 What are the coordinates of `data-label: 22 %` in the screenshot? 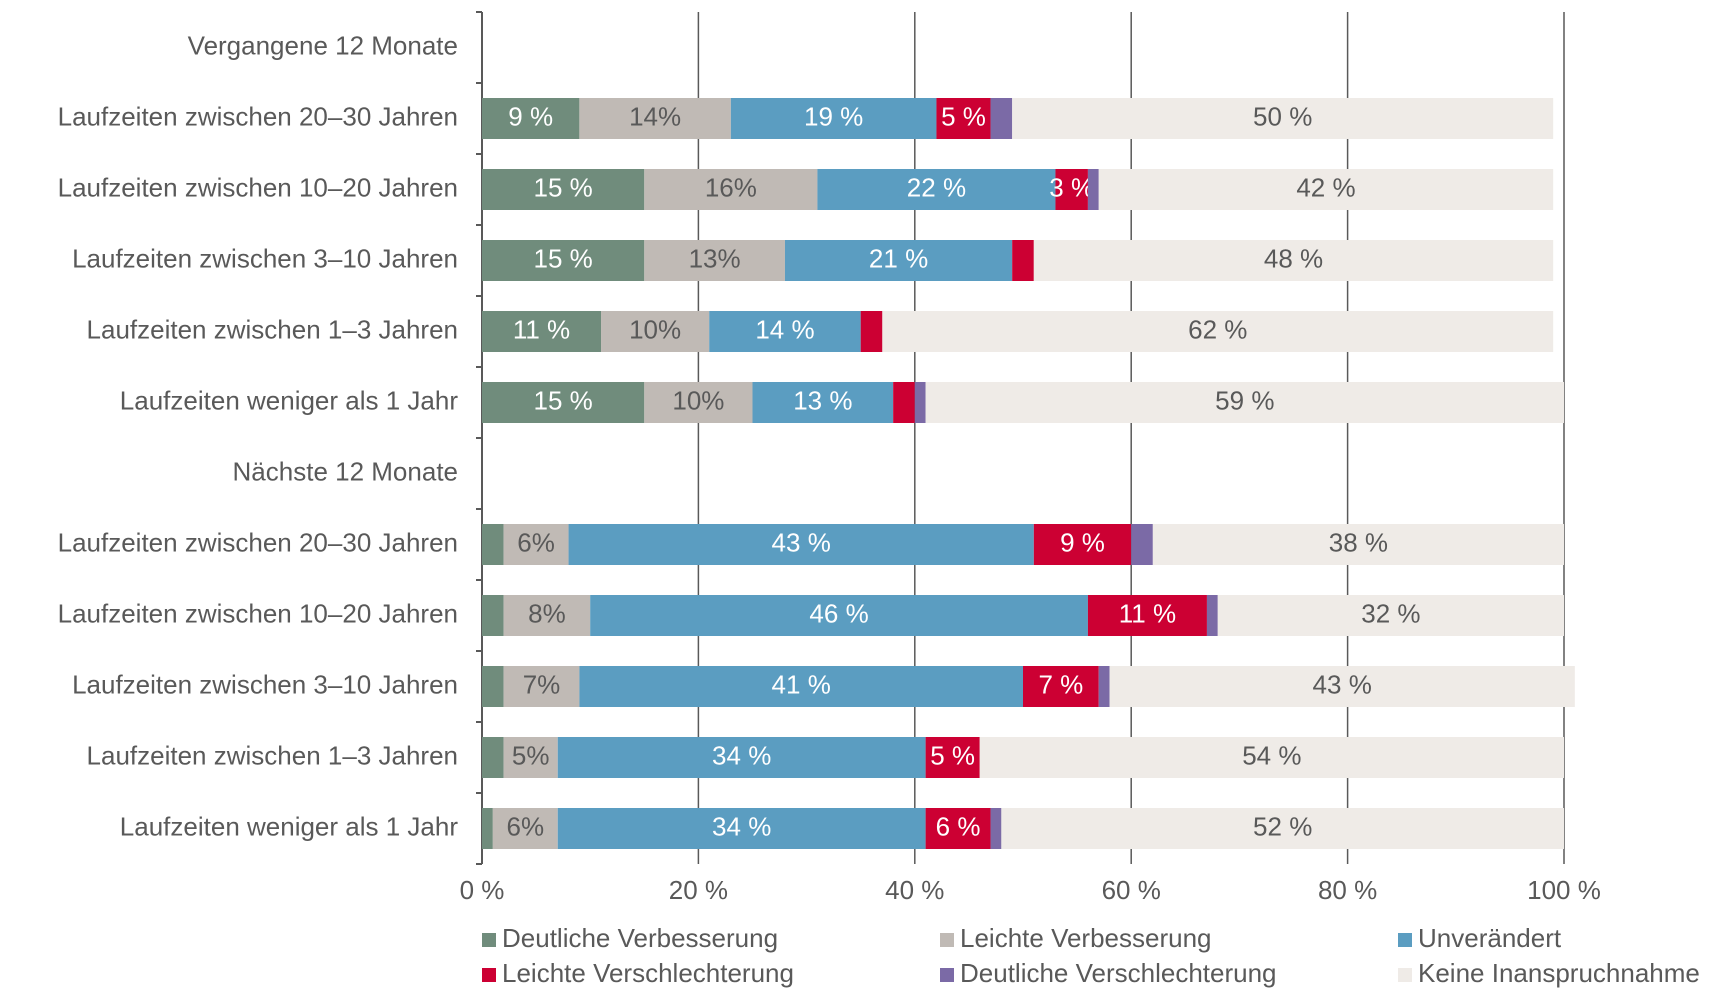 It's located at (936, 187).